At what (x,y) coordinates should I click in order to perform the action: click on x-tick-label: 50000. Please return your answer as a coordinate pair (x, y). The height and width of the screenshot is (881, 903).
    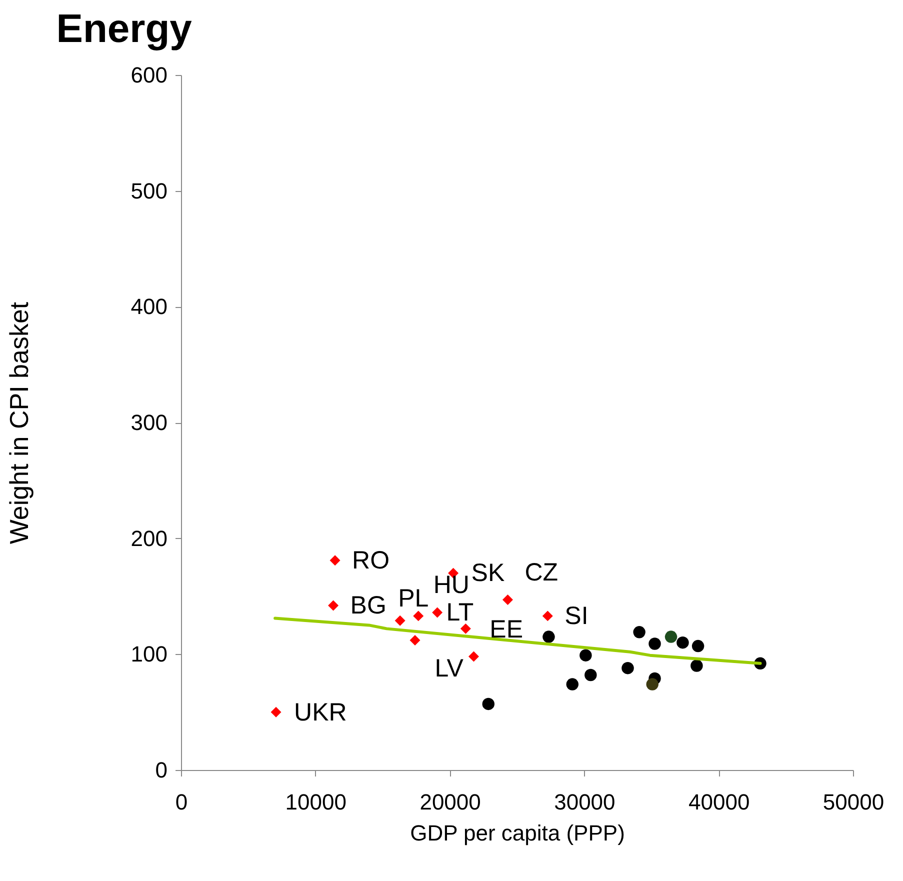
    Looking at the image, I should click on (853, 802).